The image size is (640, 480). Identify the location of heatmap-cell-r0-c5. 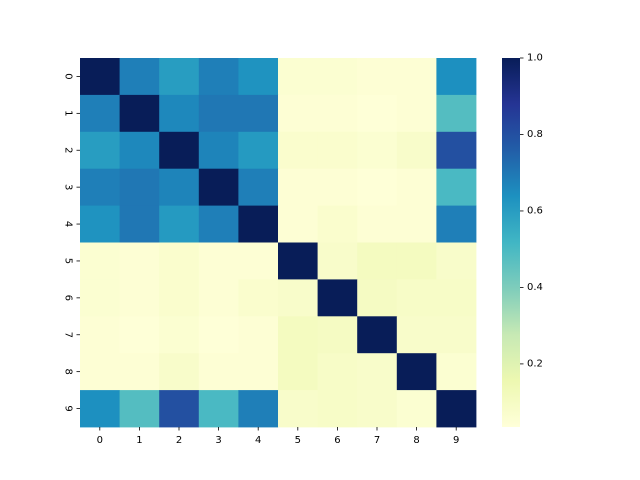
(298, 77).